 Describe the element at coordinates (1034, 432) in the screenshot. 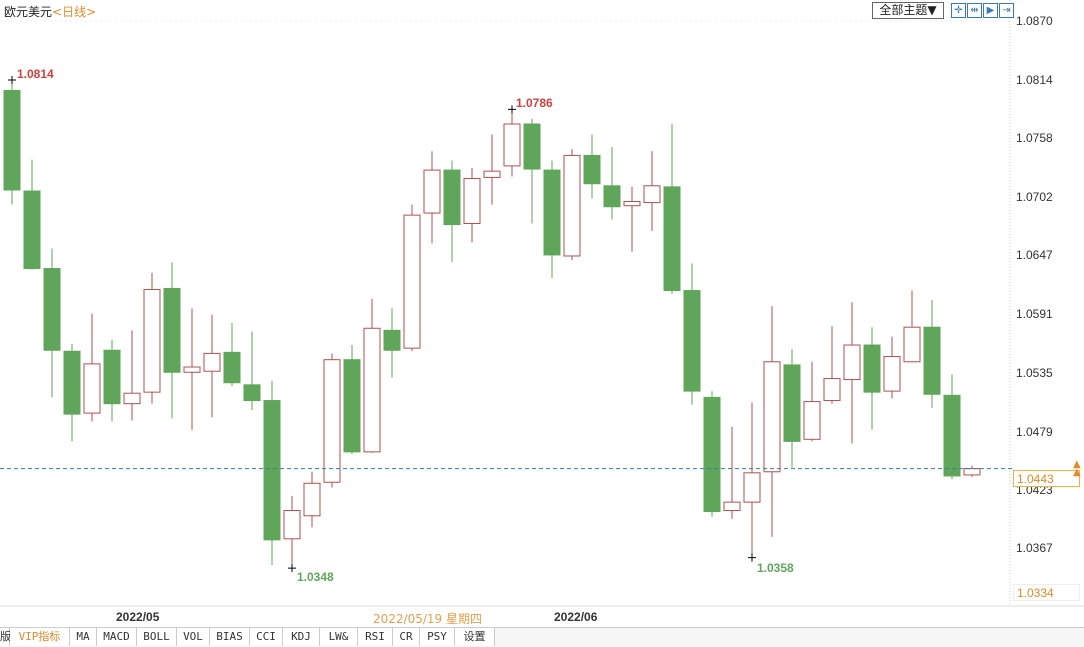

I see `price-axis-label: 1.0479` at that location.